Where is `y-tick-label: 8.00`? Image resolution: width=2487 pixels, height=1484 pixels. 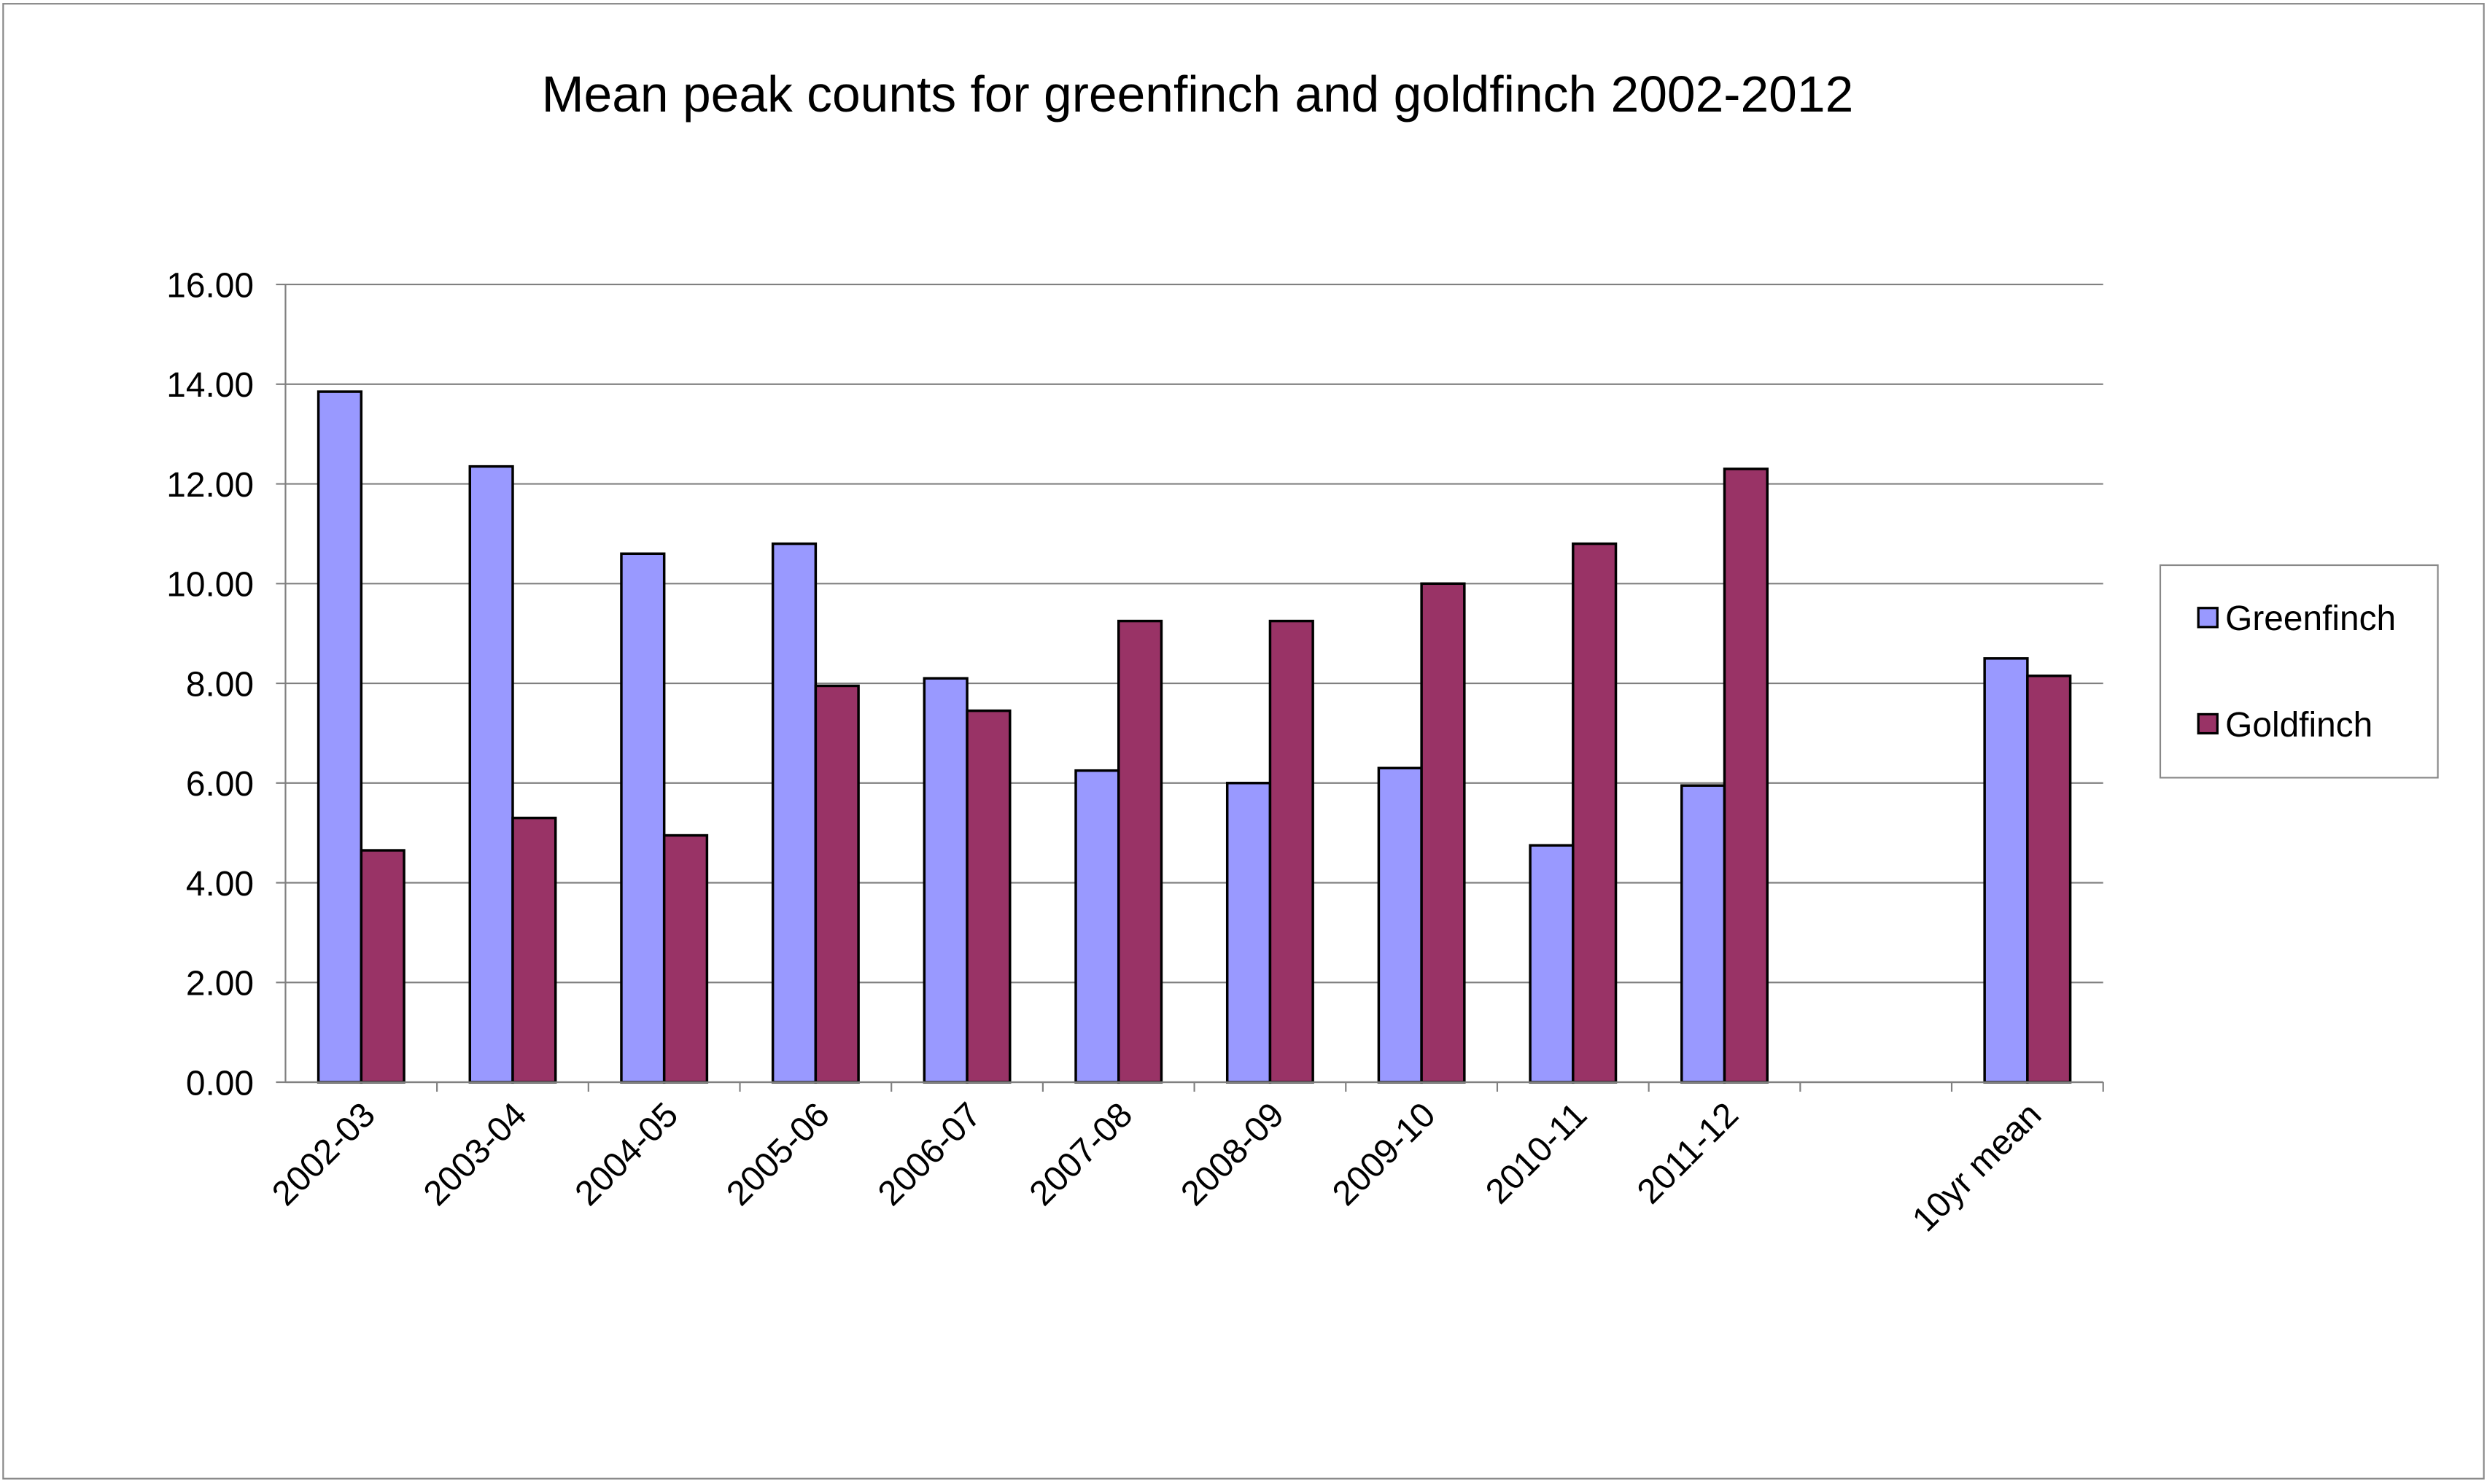
y-tick-label: 8.00 is located at coordinates (220, 684).